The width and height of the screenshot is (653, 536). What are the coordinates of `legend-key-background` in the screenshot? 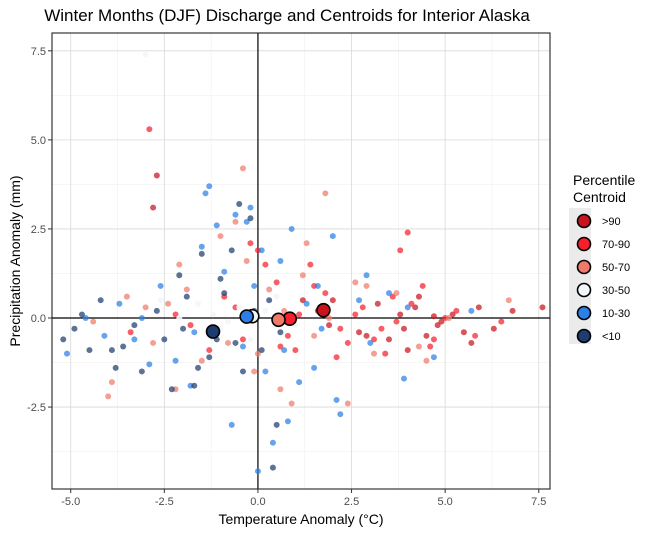 It's located at (580, 276).